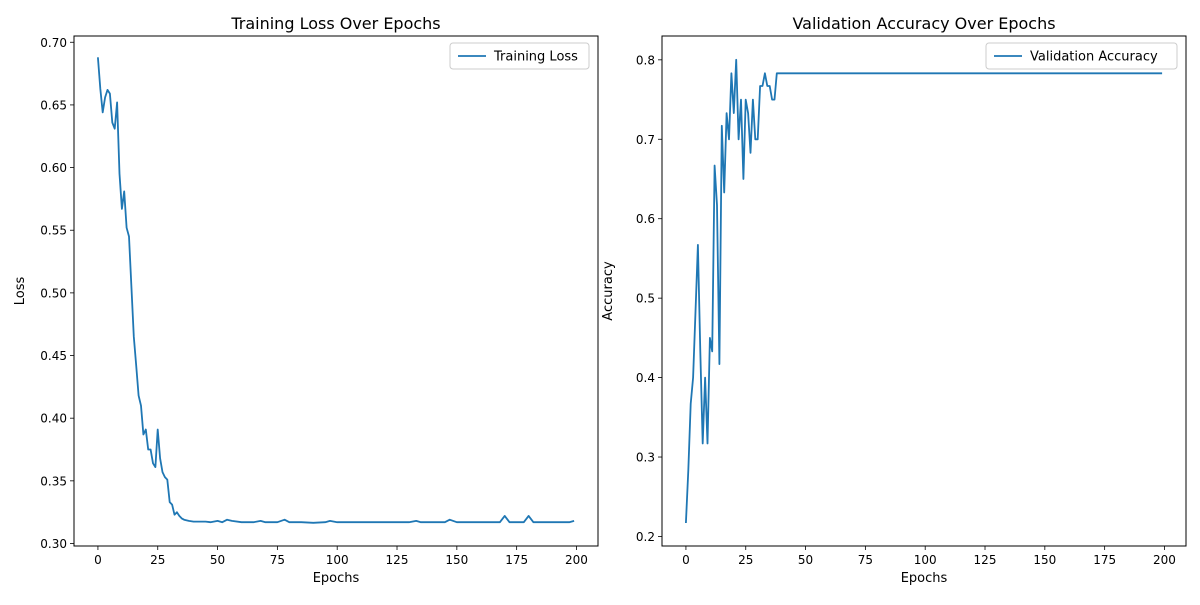 The height and width of the screenshot is (605, 1200). Describe the element at coordinates (20, 291) in the screenshot. I see `y-axis-label: Loss` at that location.